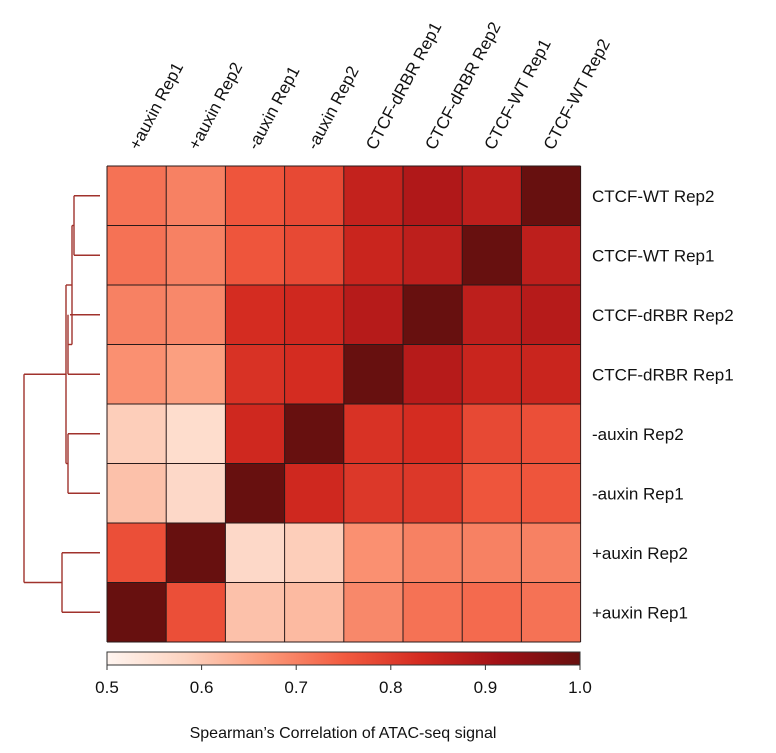 The image size is (776, 753). I want to click on colorbar-gradient, so click(343, 658).